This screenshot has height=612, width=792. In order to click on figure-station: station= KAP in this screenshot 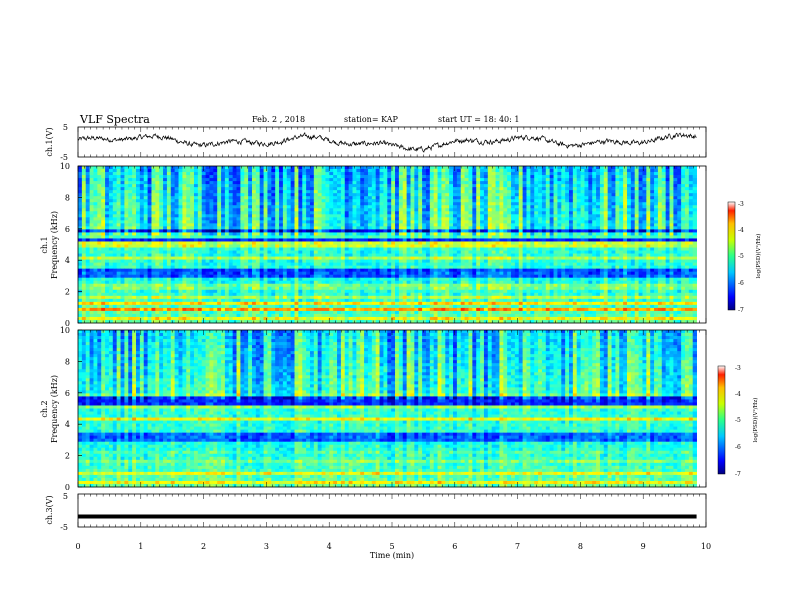, I will do `click(371, 119)`.